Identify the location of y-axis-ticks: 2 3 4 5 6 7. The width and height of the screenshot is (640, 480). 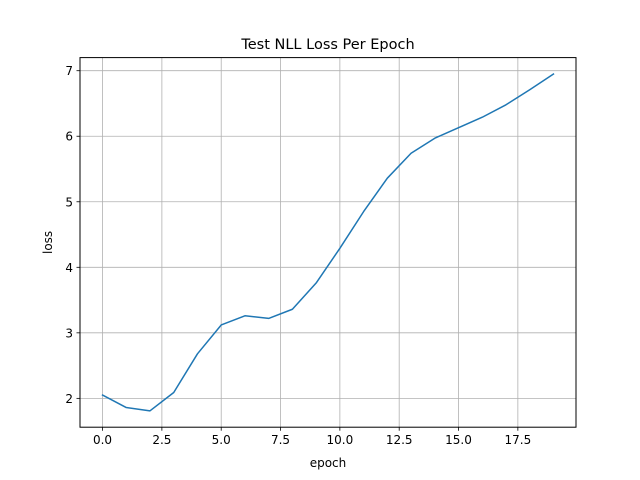
(72, 235).